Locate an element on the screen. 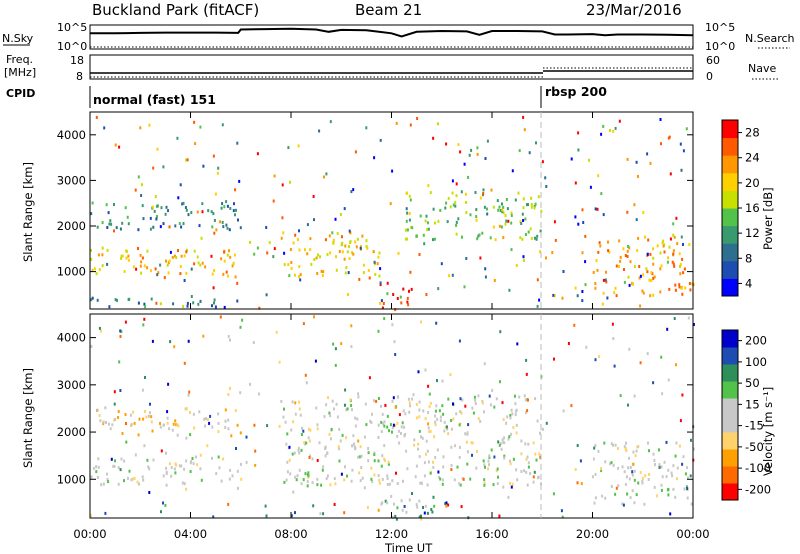  nave-right-tick-bottom: 0 is located at coordinates (709, 76).